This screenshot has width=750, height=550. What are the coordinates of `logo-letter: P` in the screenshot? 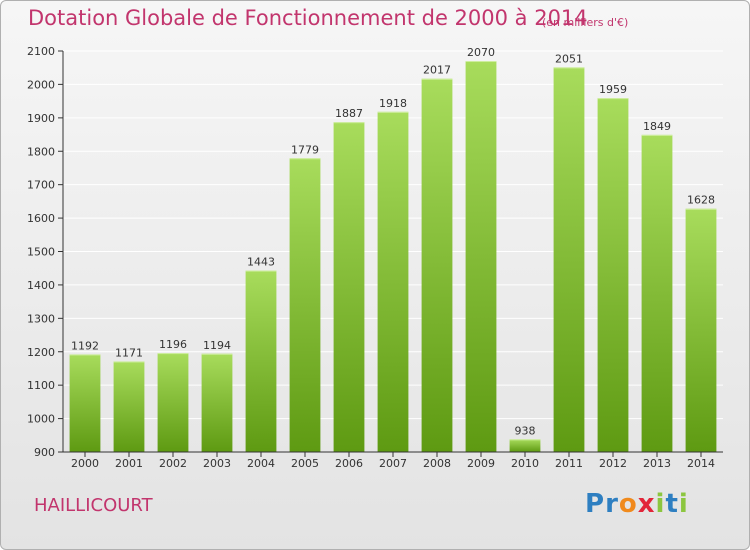 It's located at (595, 504).